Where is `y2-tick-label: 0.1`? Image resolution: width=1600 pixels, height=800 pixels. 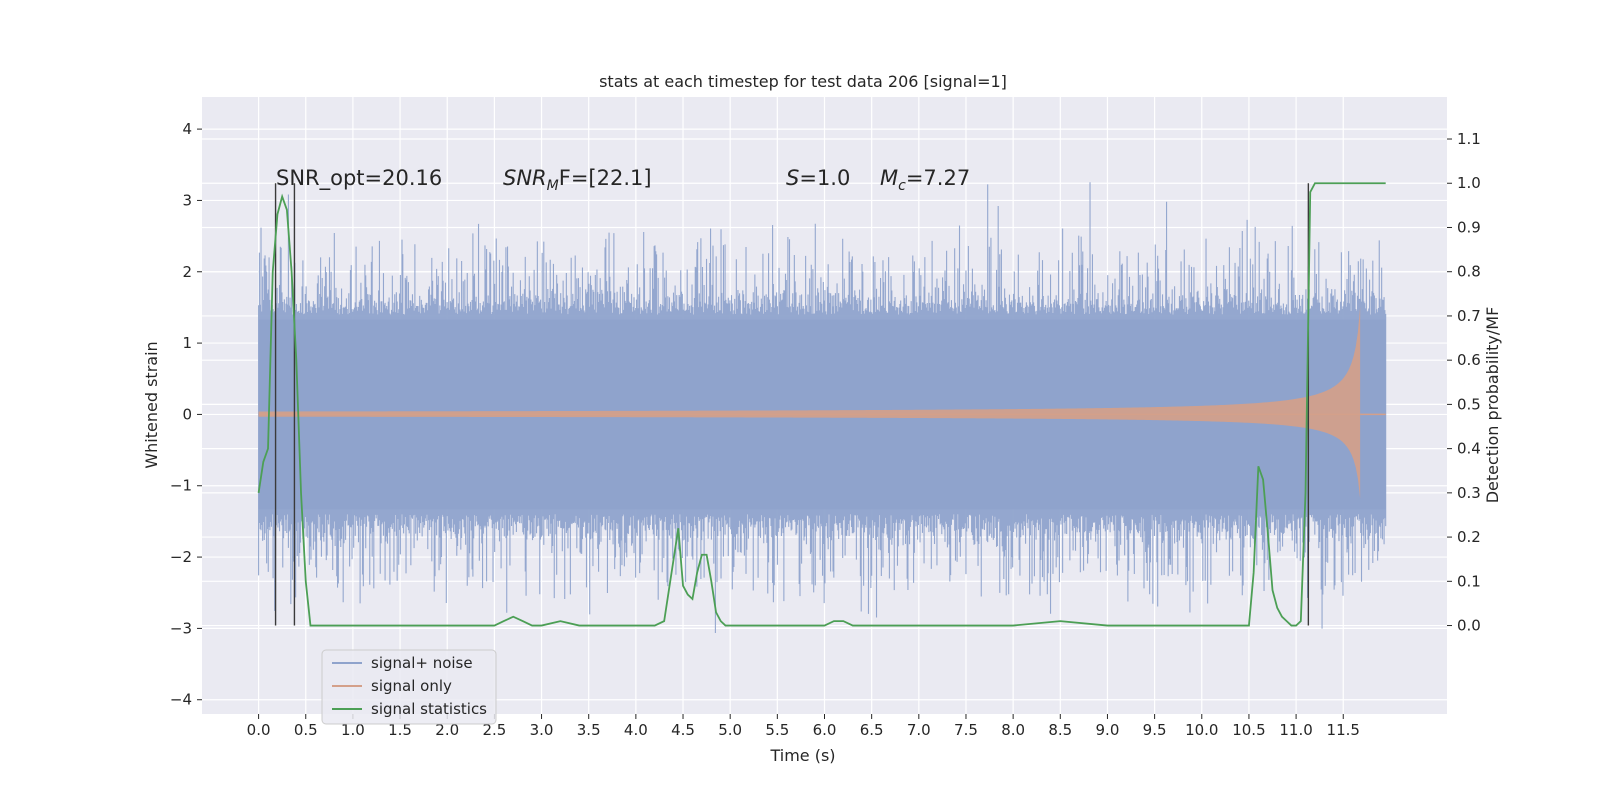
y2-tick-label: 0.1 is located at coordinates (1469, 581).